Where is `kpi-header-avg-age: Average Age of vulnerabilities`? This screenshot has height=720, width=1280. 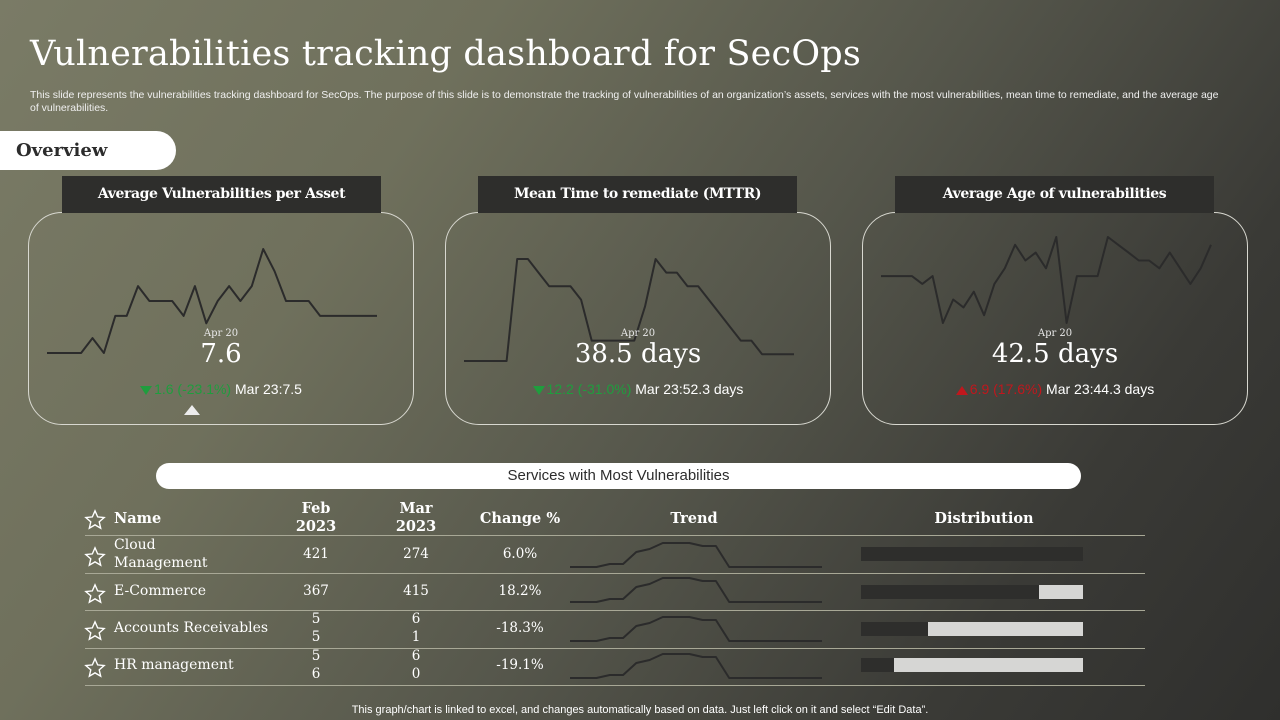
kpi-header-avg-age: Average Age of vulnerabilities is located at coordinates (1054, 194).